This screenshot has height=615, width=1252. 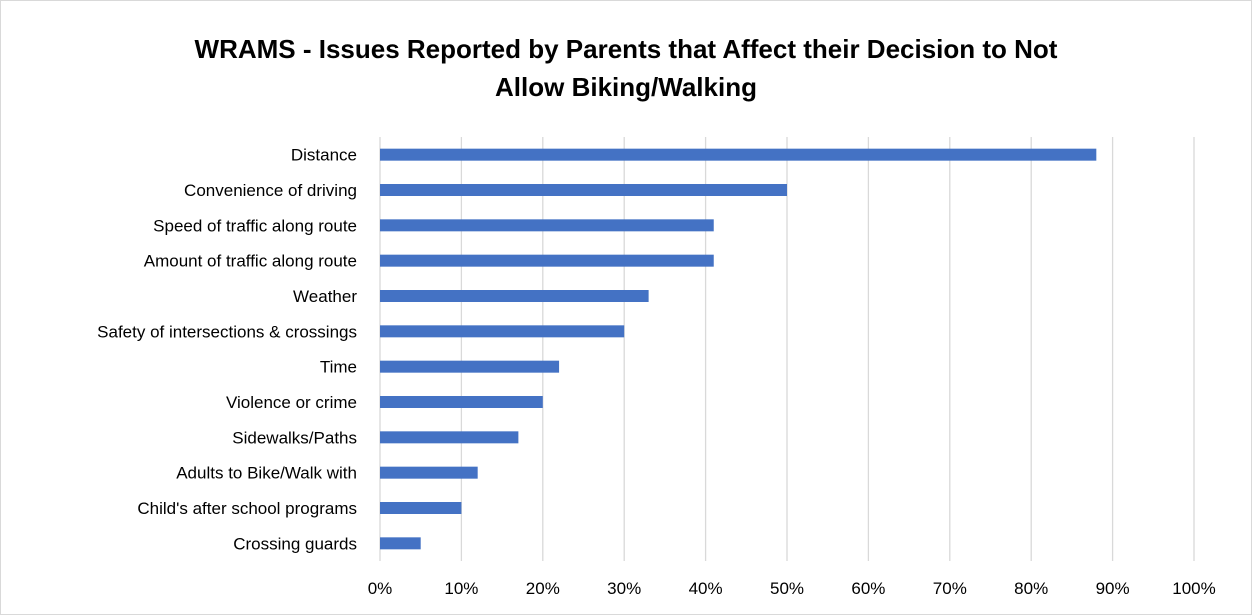 What do you see at coordinates (266, 473) in the screenshot?
I see `category-label: Adults to Bike/Walk with` at bounding box center [266, 473].